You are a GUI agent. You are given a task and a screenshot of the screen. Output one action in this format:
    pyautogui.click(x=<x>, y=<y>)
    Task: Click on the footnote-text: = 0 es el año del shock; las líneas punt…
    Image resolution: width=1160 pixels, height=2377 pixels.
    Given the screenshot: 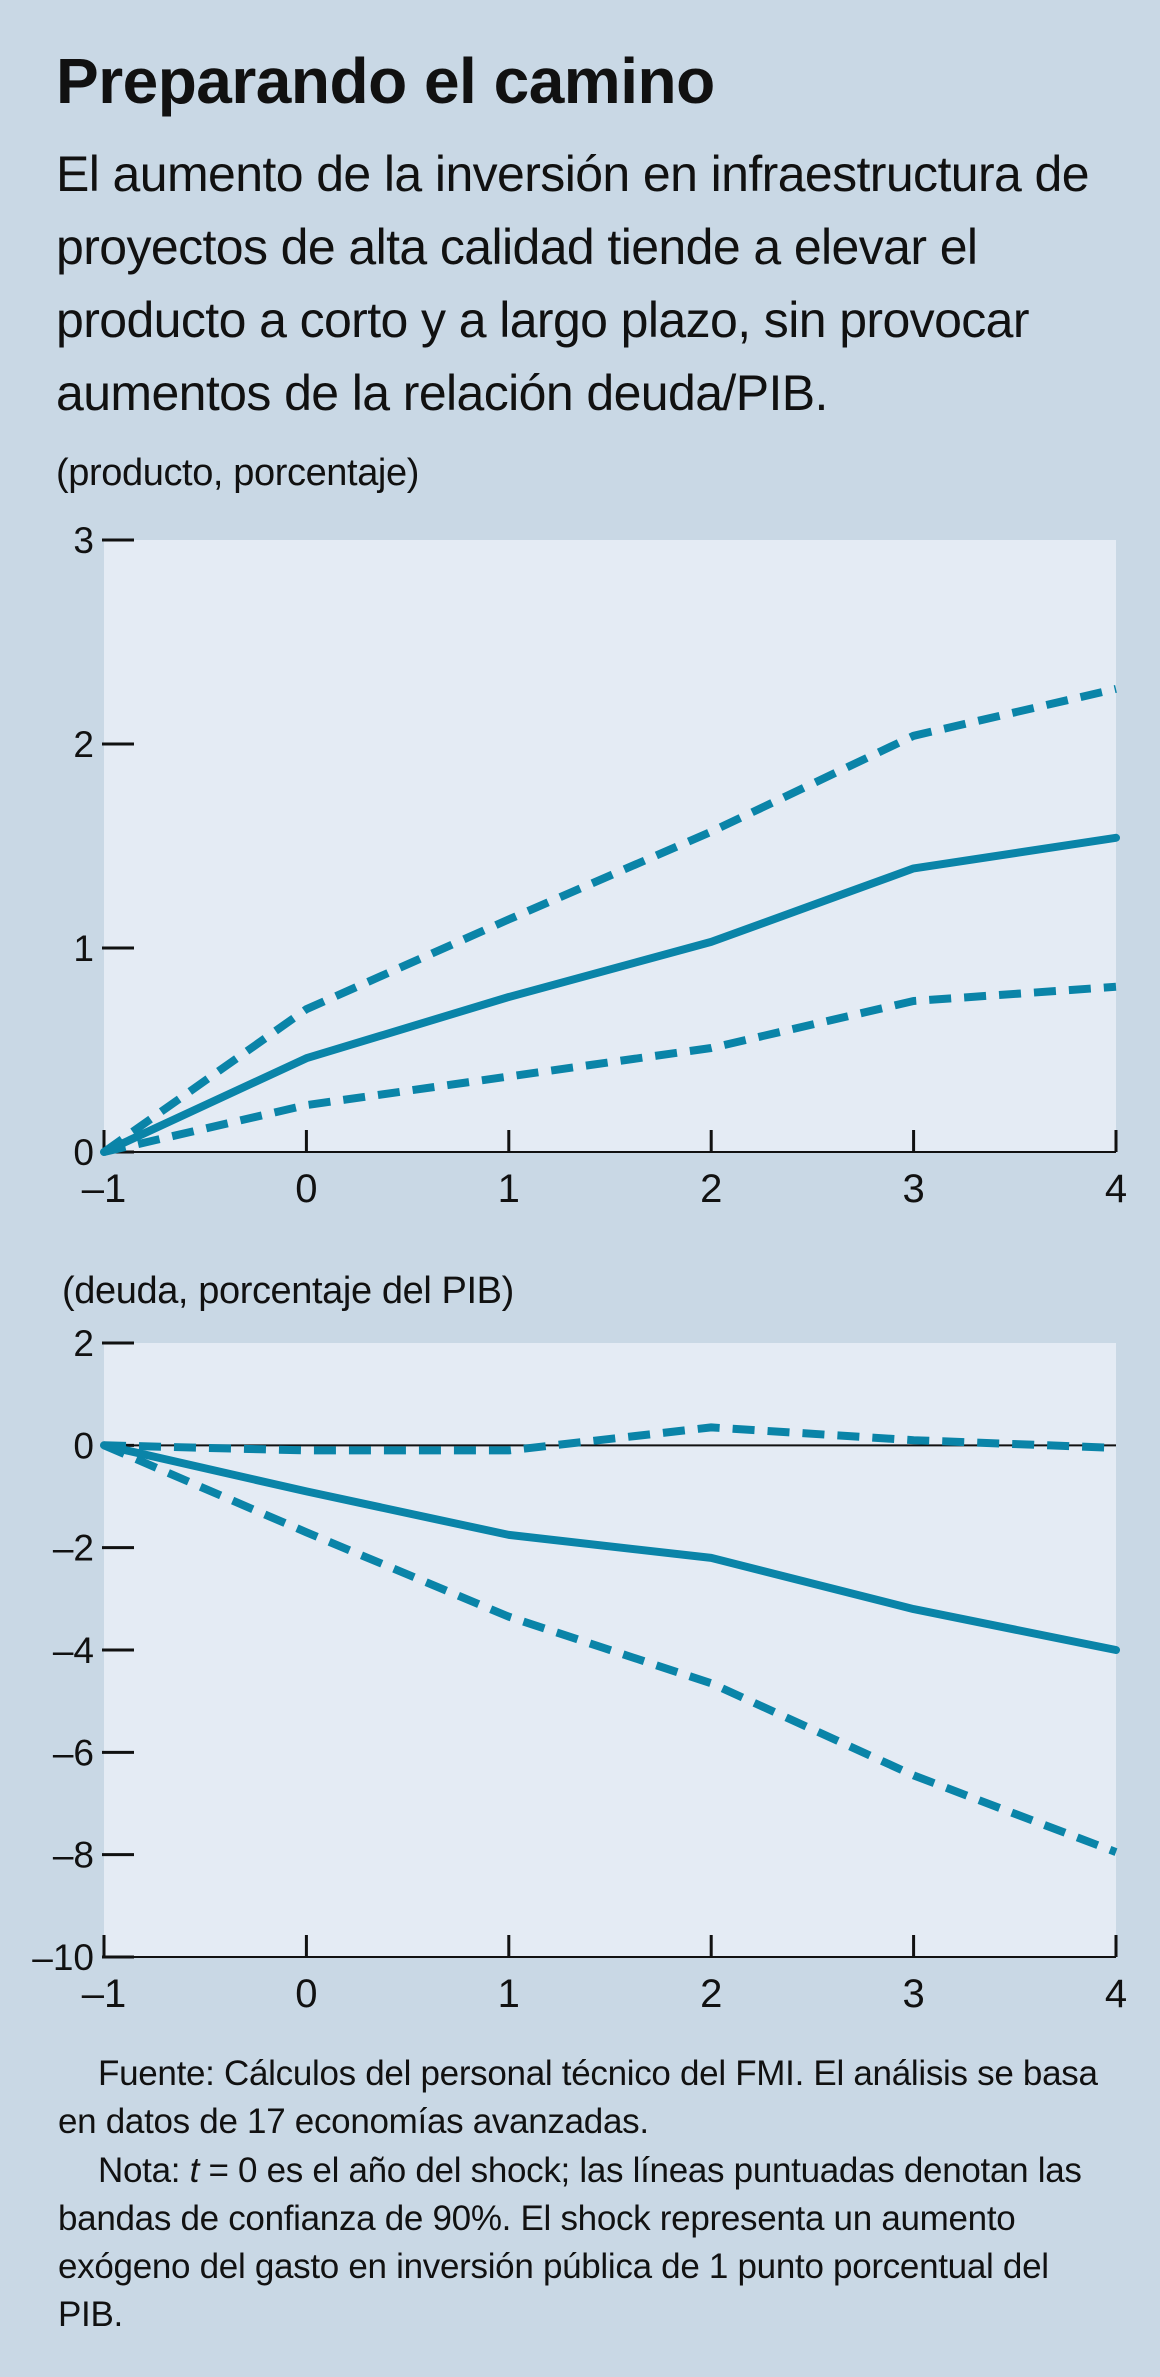 What is the action you would take?
    pyautogui.click(x=570, y=2242)
    